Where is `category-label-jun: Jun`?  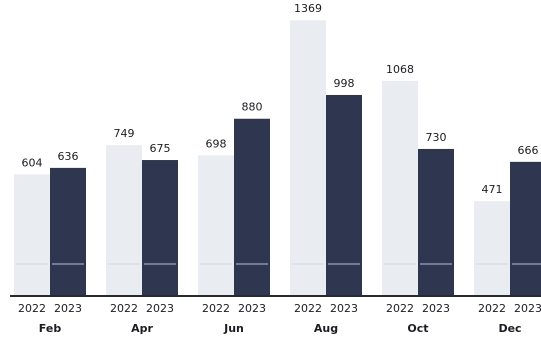 category-label-jun: Jun is located at coordinates (233, 328).